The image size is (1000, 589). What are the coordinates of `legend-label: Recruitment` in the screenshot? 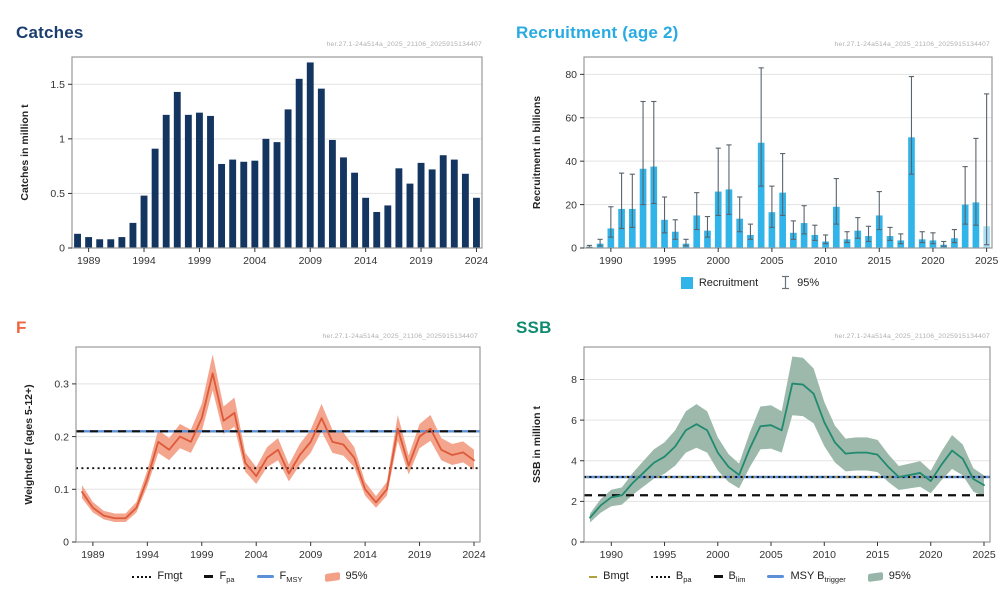 It's located at (728, 282).